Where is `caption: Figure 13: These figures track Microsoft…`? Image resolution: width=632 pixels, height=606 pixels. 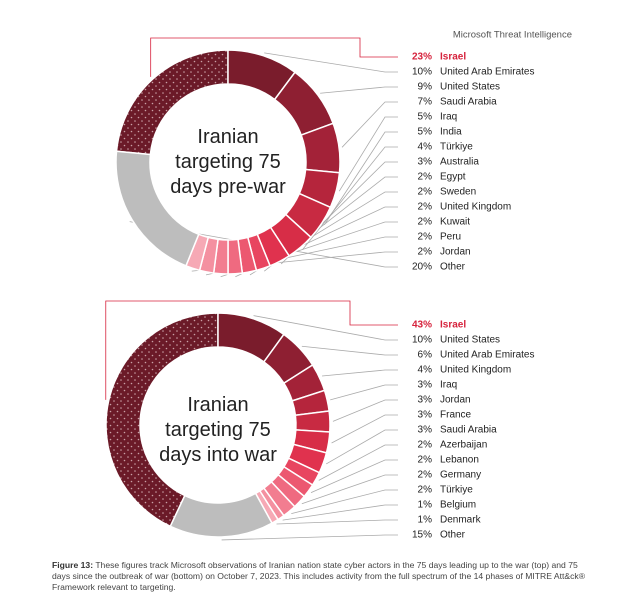
caption: Figure 13: These figures track Microsoft… is located at coordinates (322, 576).